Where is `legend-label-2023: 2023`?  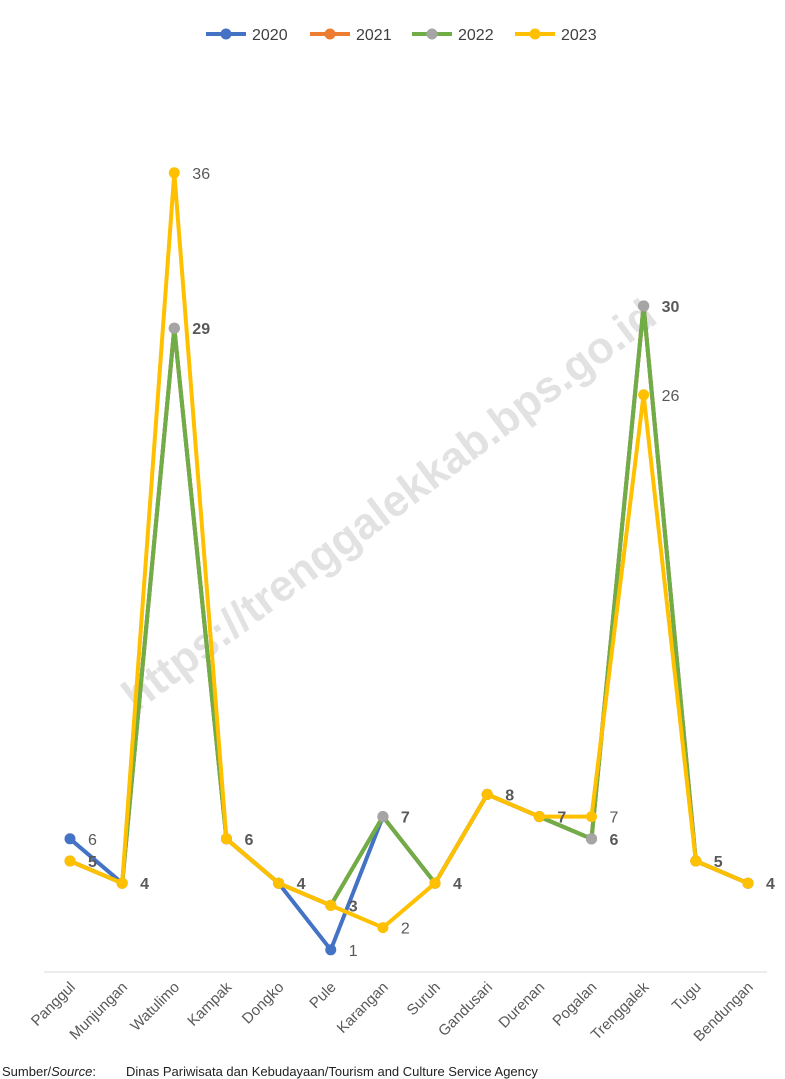
legend-label-2023: 2023 is located at coordinates (579, 35).